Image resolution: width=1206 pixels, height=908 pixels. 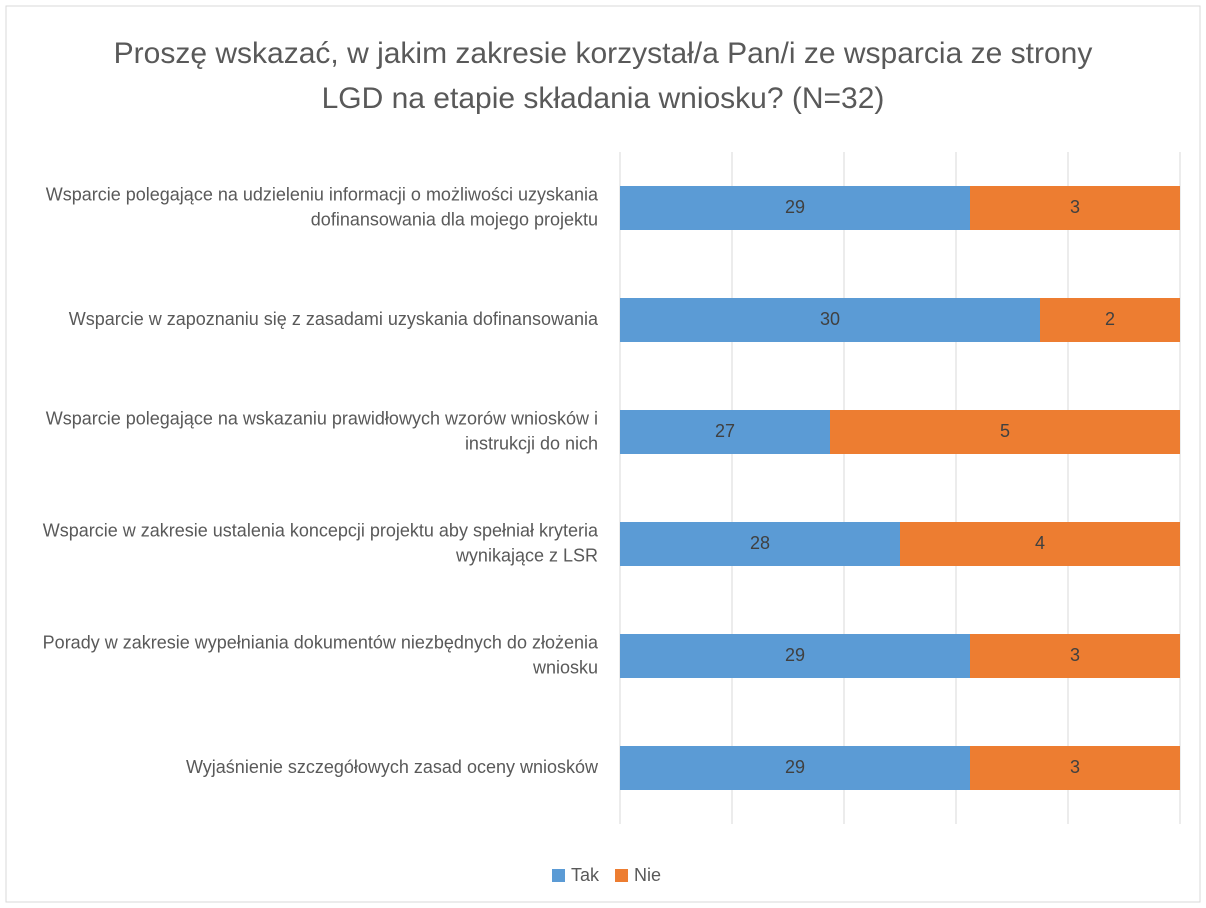 I want to click on legend-label: Nie, so click(x=647, y=875).